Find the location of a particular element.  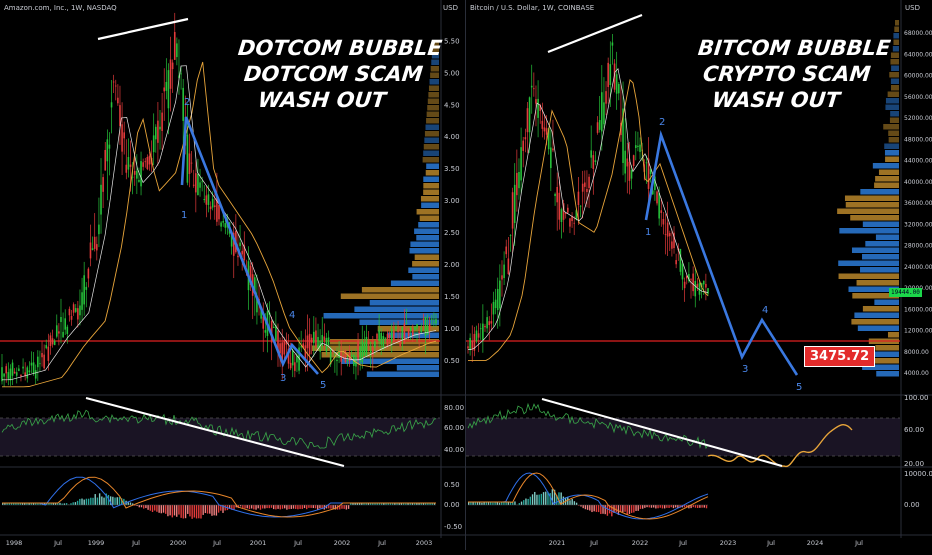

amzn-wave-label: 5 is located at coordinates (323, 385).